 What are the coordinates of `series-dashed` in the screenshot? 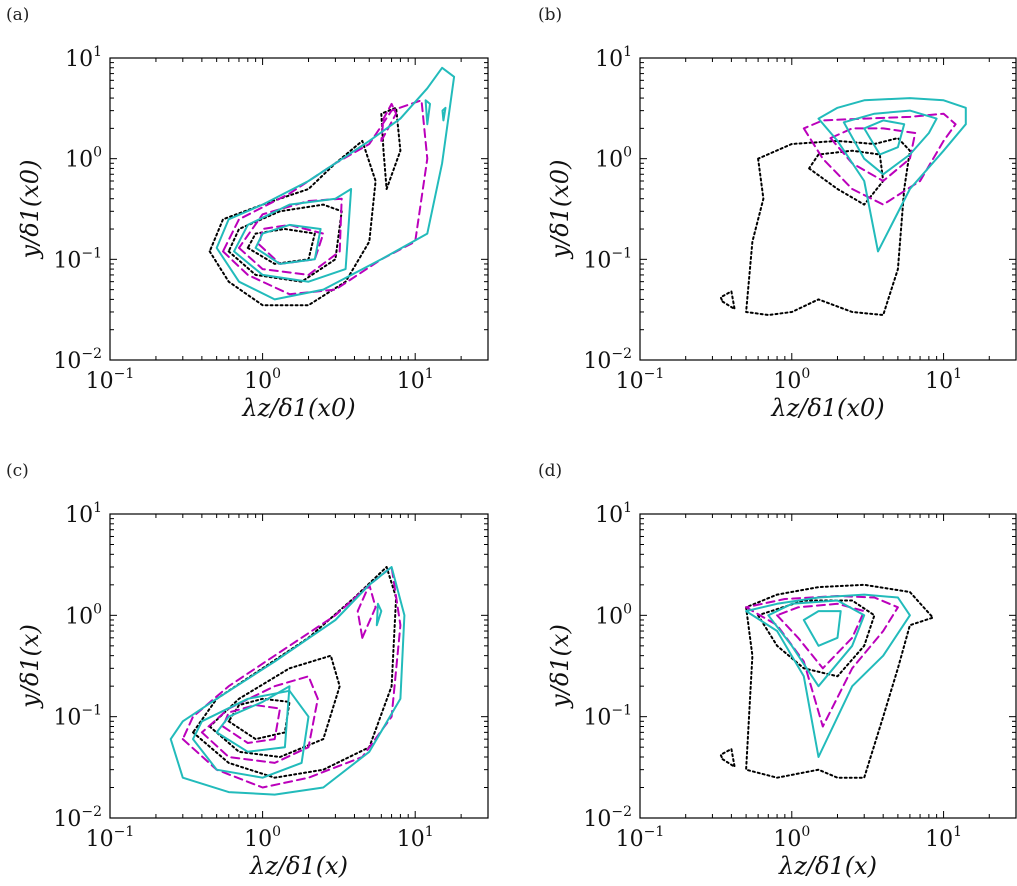 It's located at (291, 677).